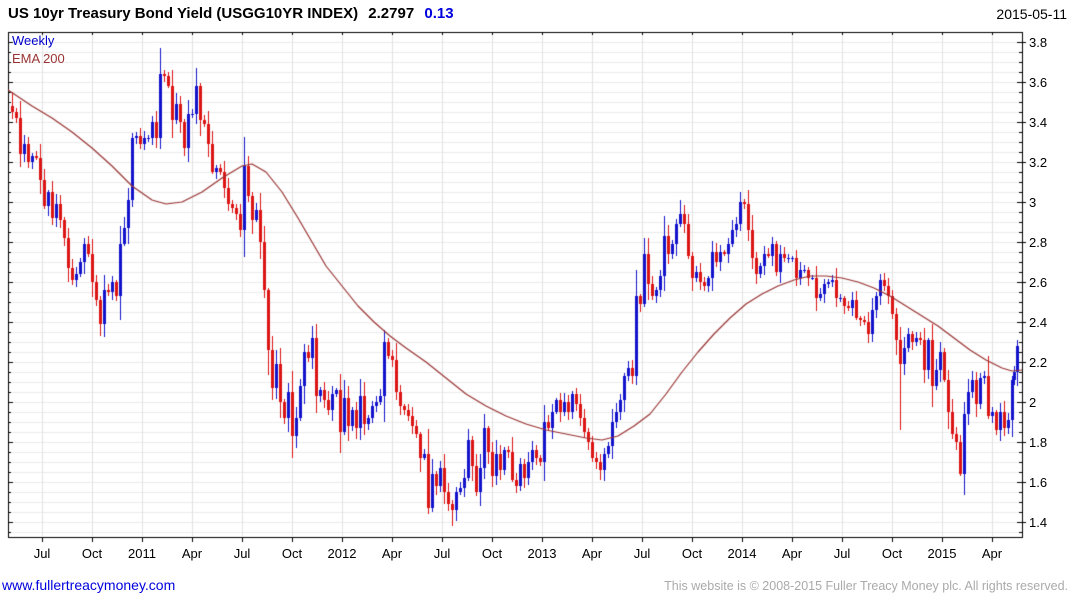  I want to click on site-link: www.fullertreacymoney.com, so click(89, 585).